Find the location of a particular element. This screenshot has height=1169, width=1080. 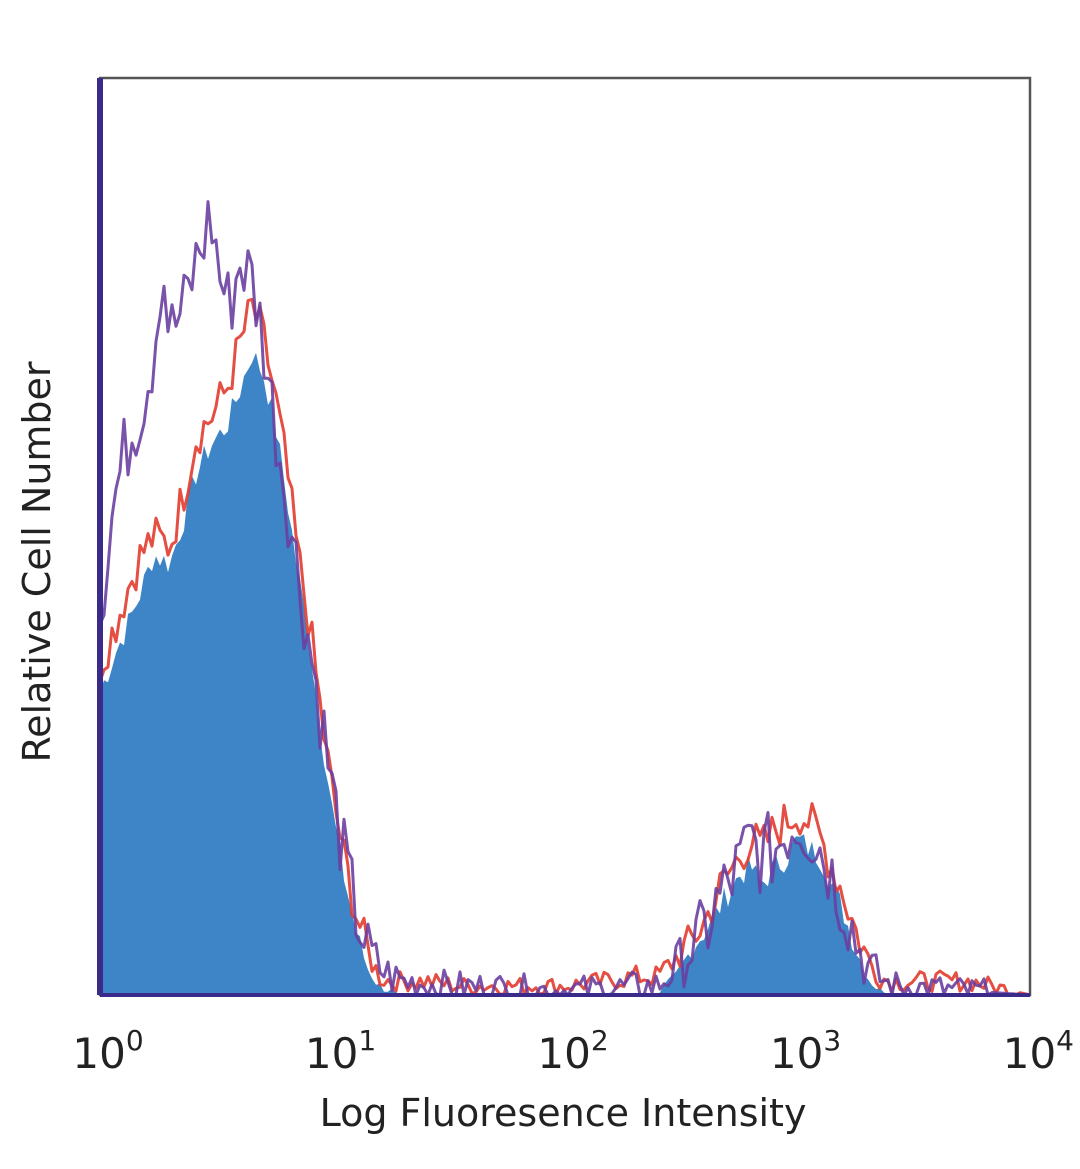

y-axis-label: Relative Cell Number is located at coordinates (37, 561).